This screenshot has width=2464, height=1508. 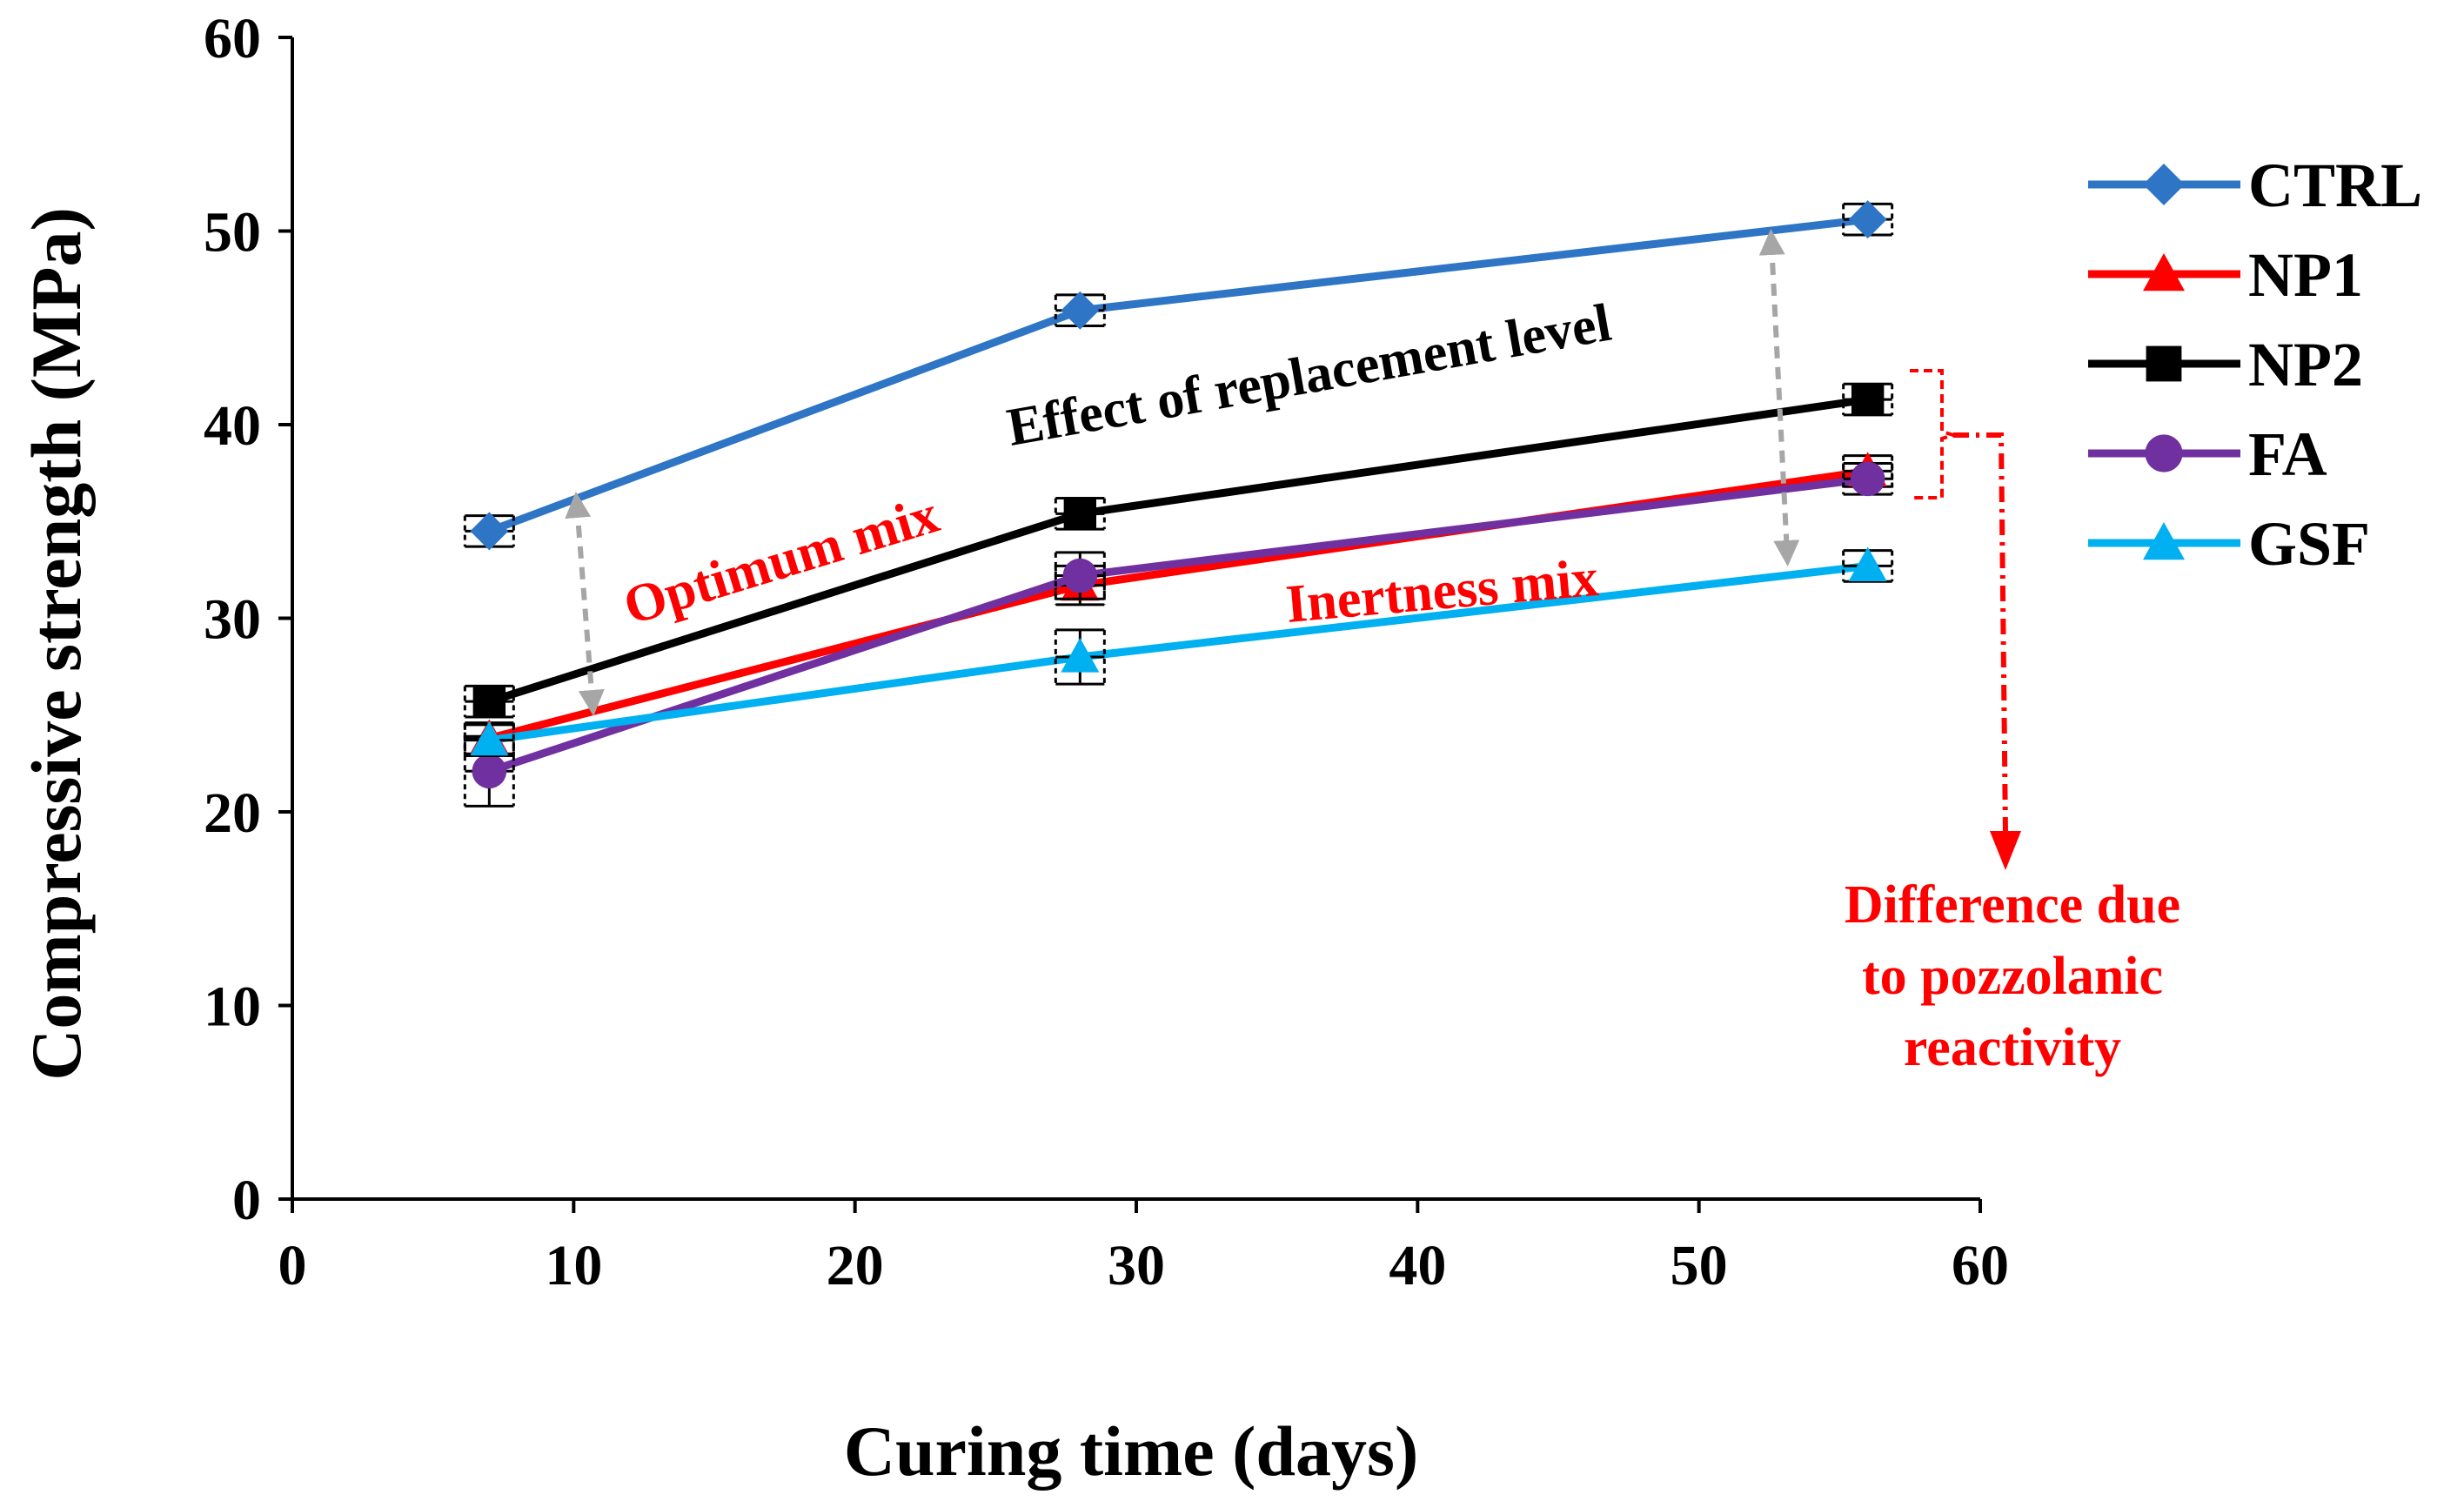 What do you see at coordinates (2287, 454) in the screenshot?
I see `legend-label-fa: FA` at bounding box center [2287, 454].